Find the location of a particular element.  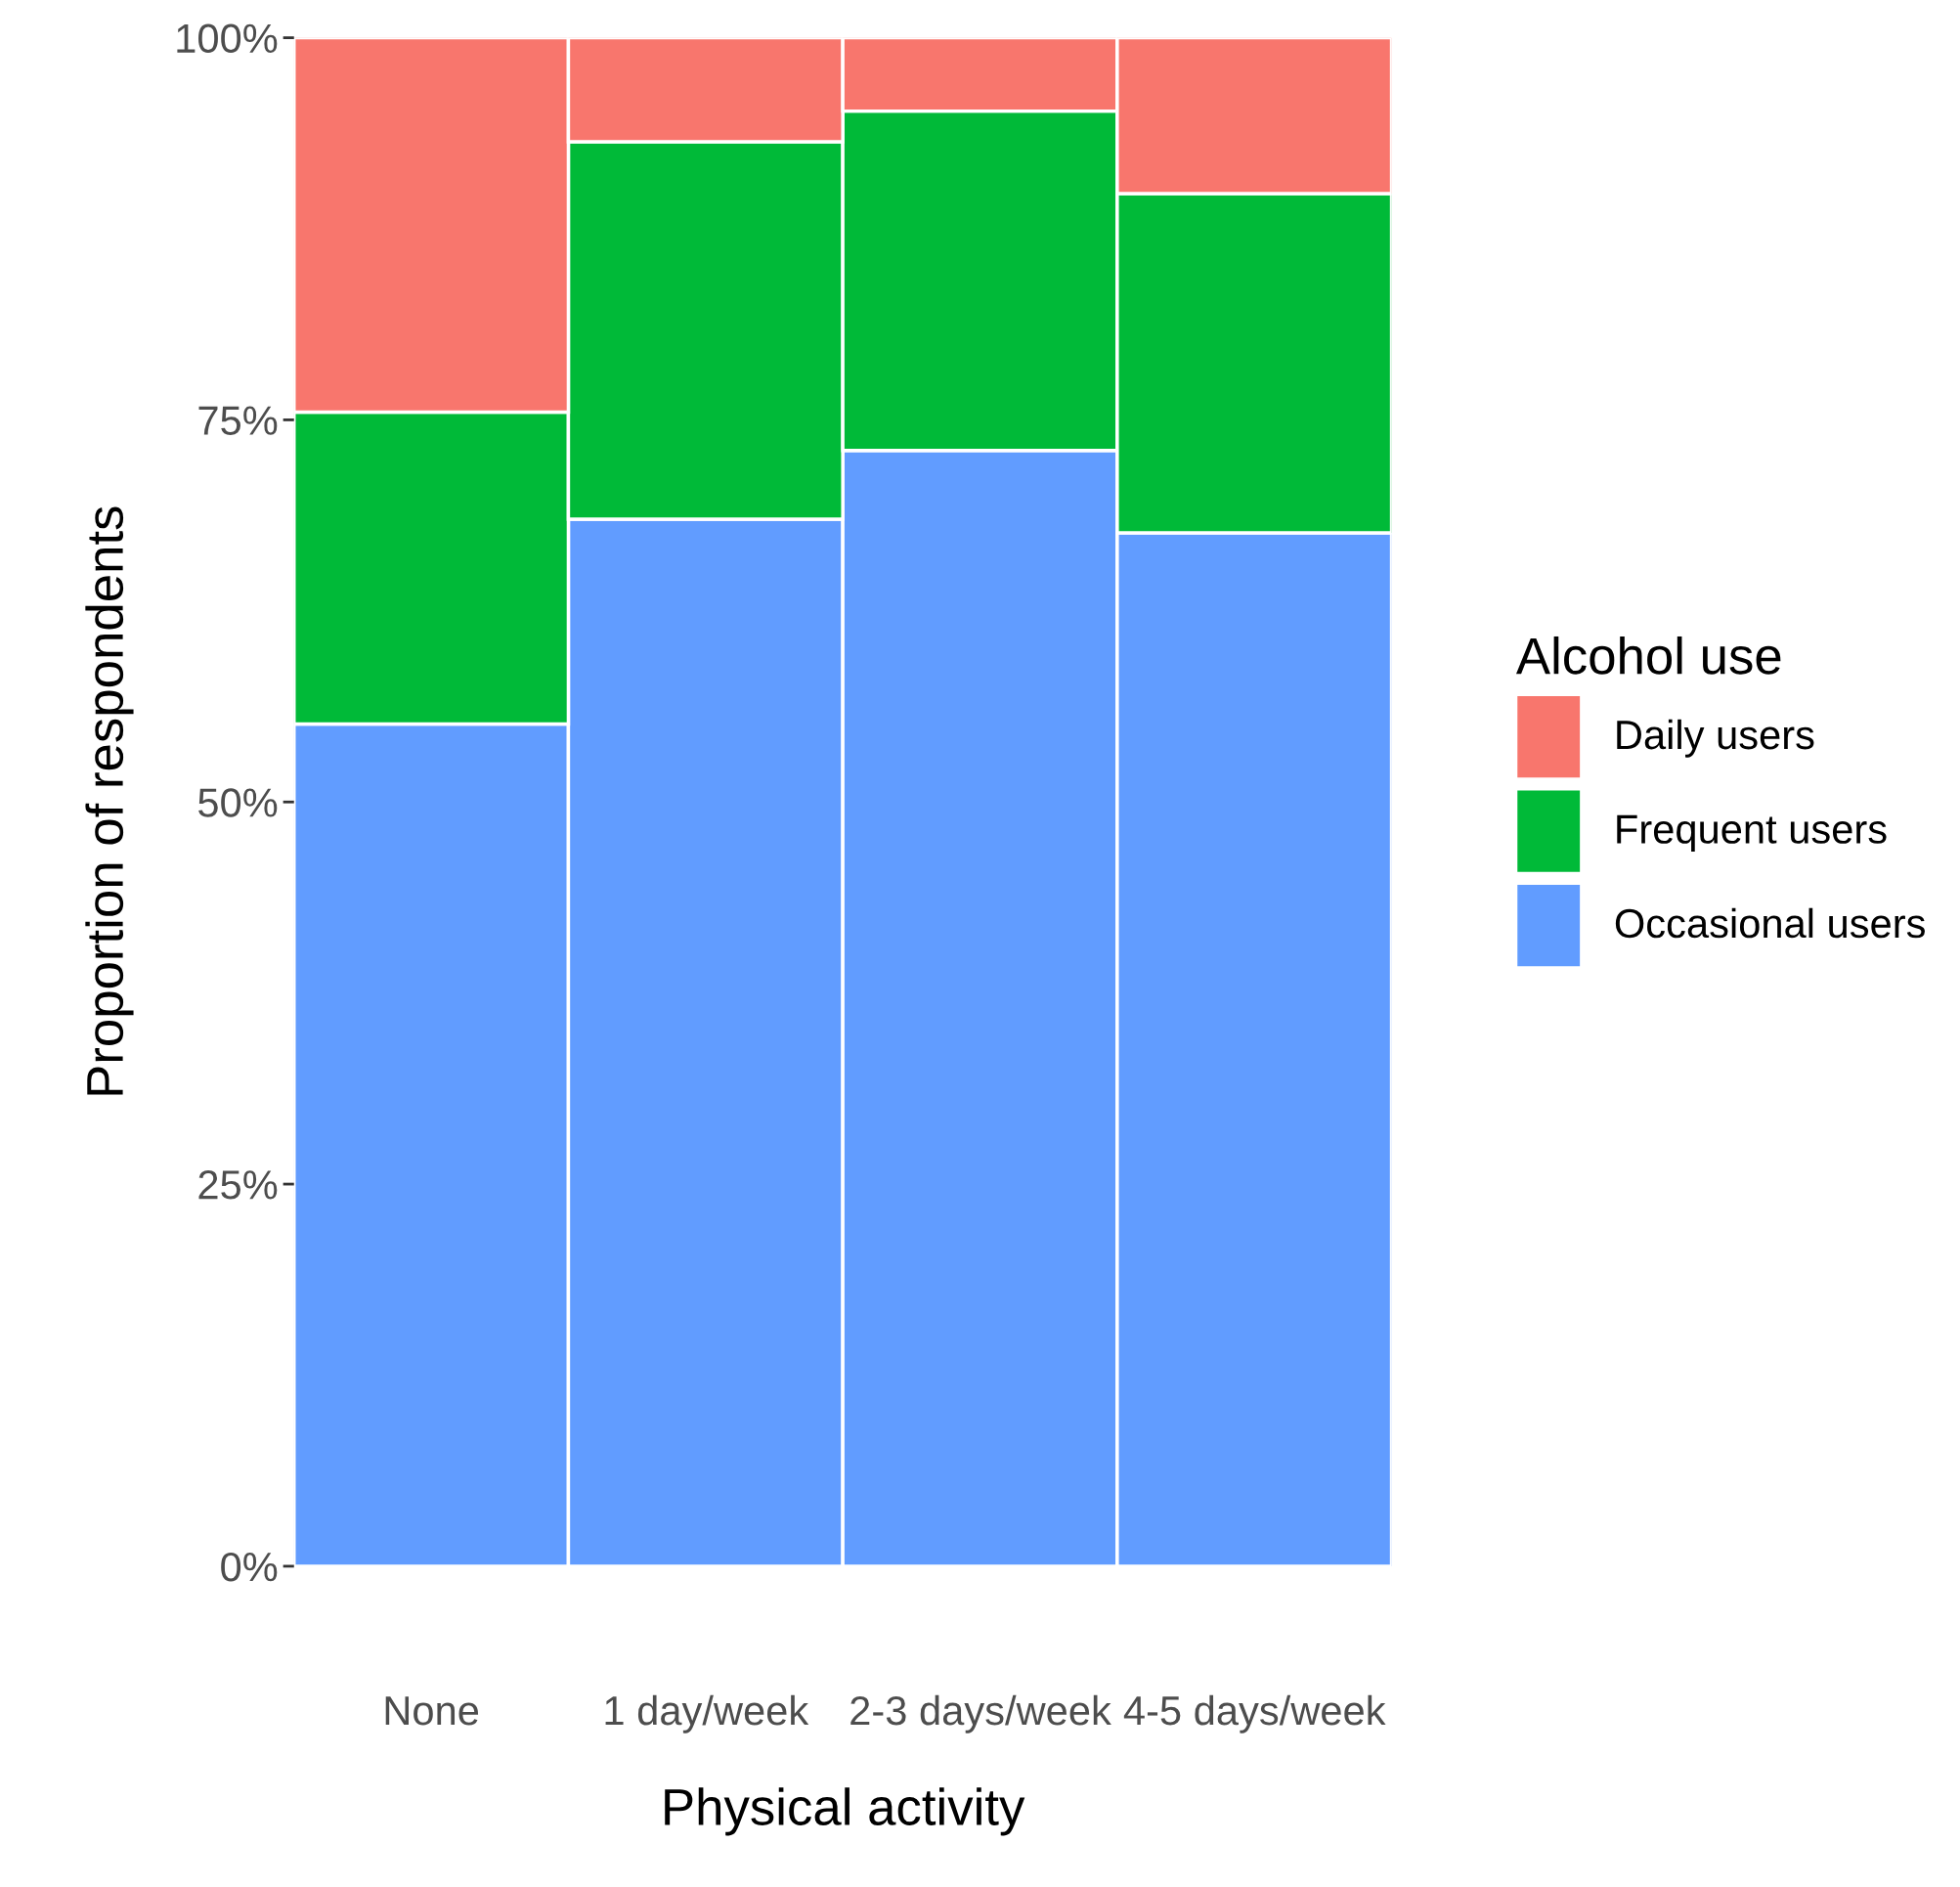

legend-title: Alcohol use is located at coordinates (1648, 655).